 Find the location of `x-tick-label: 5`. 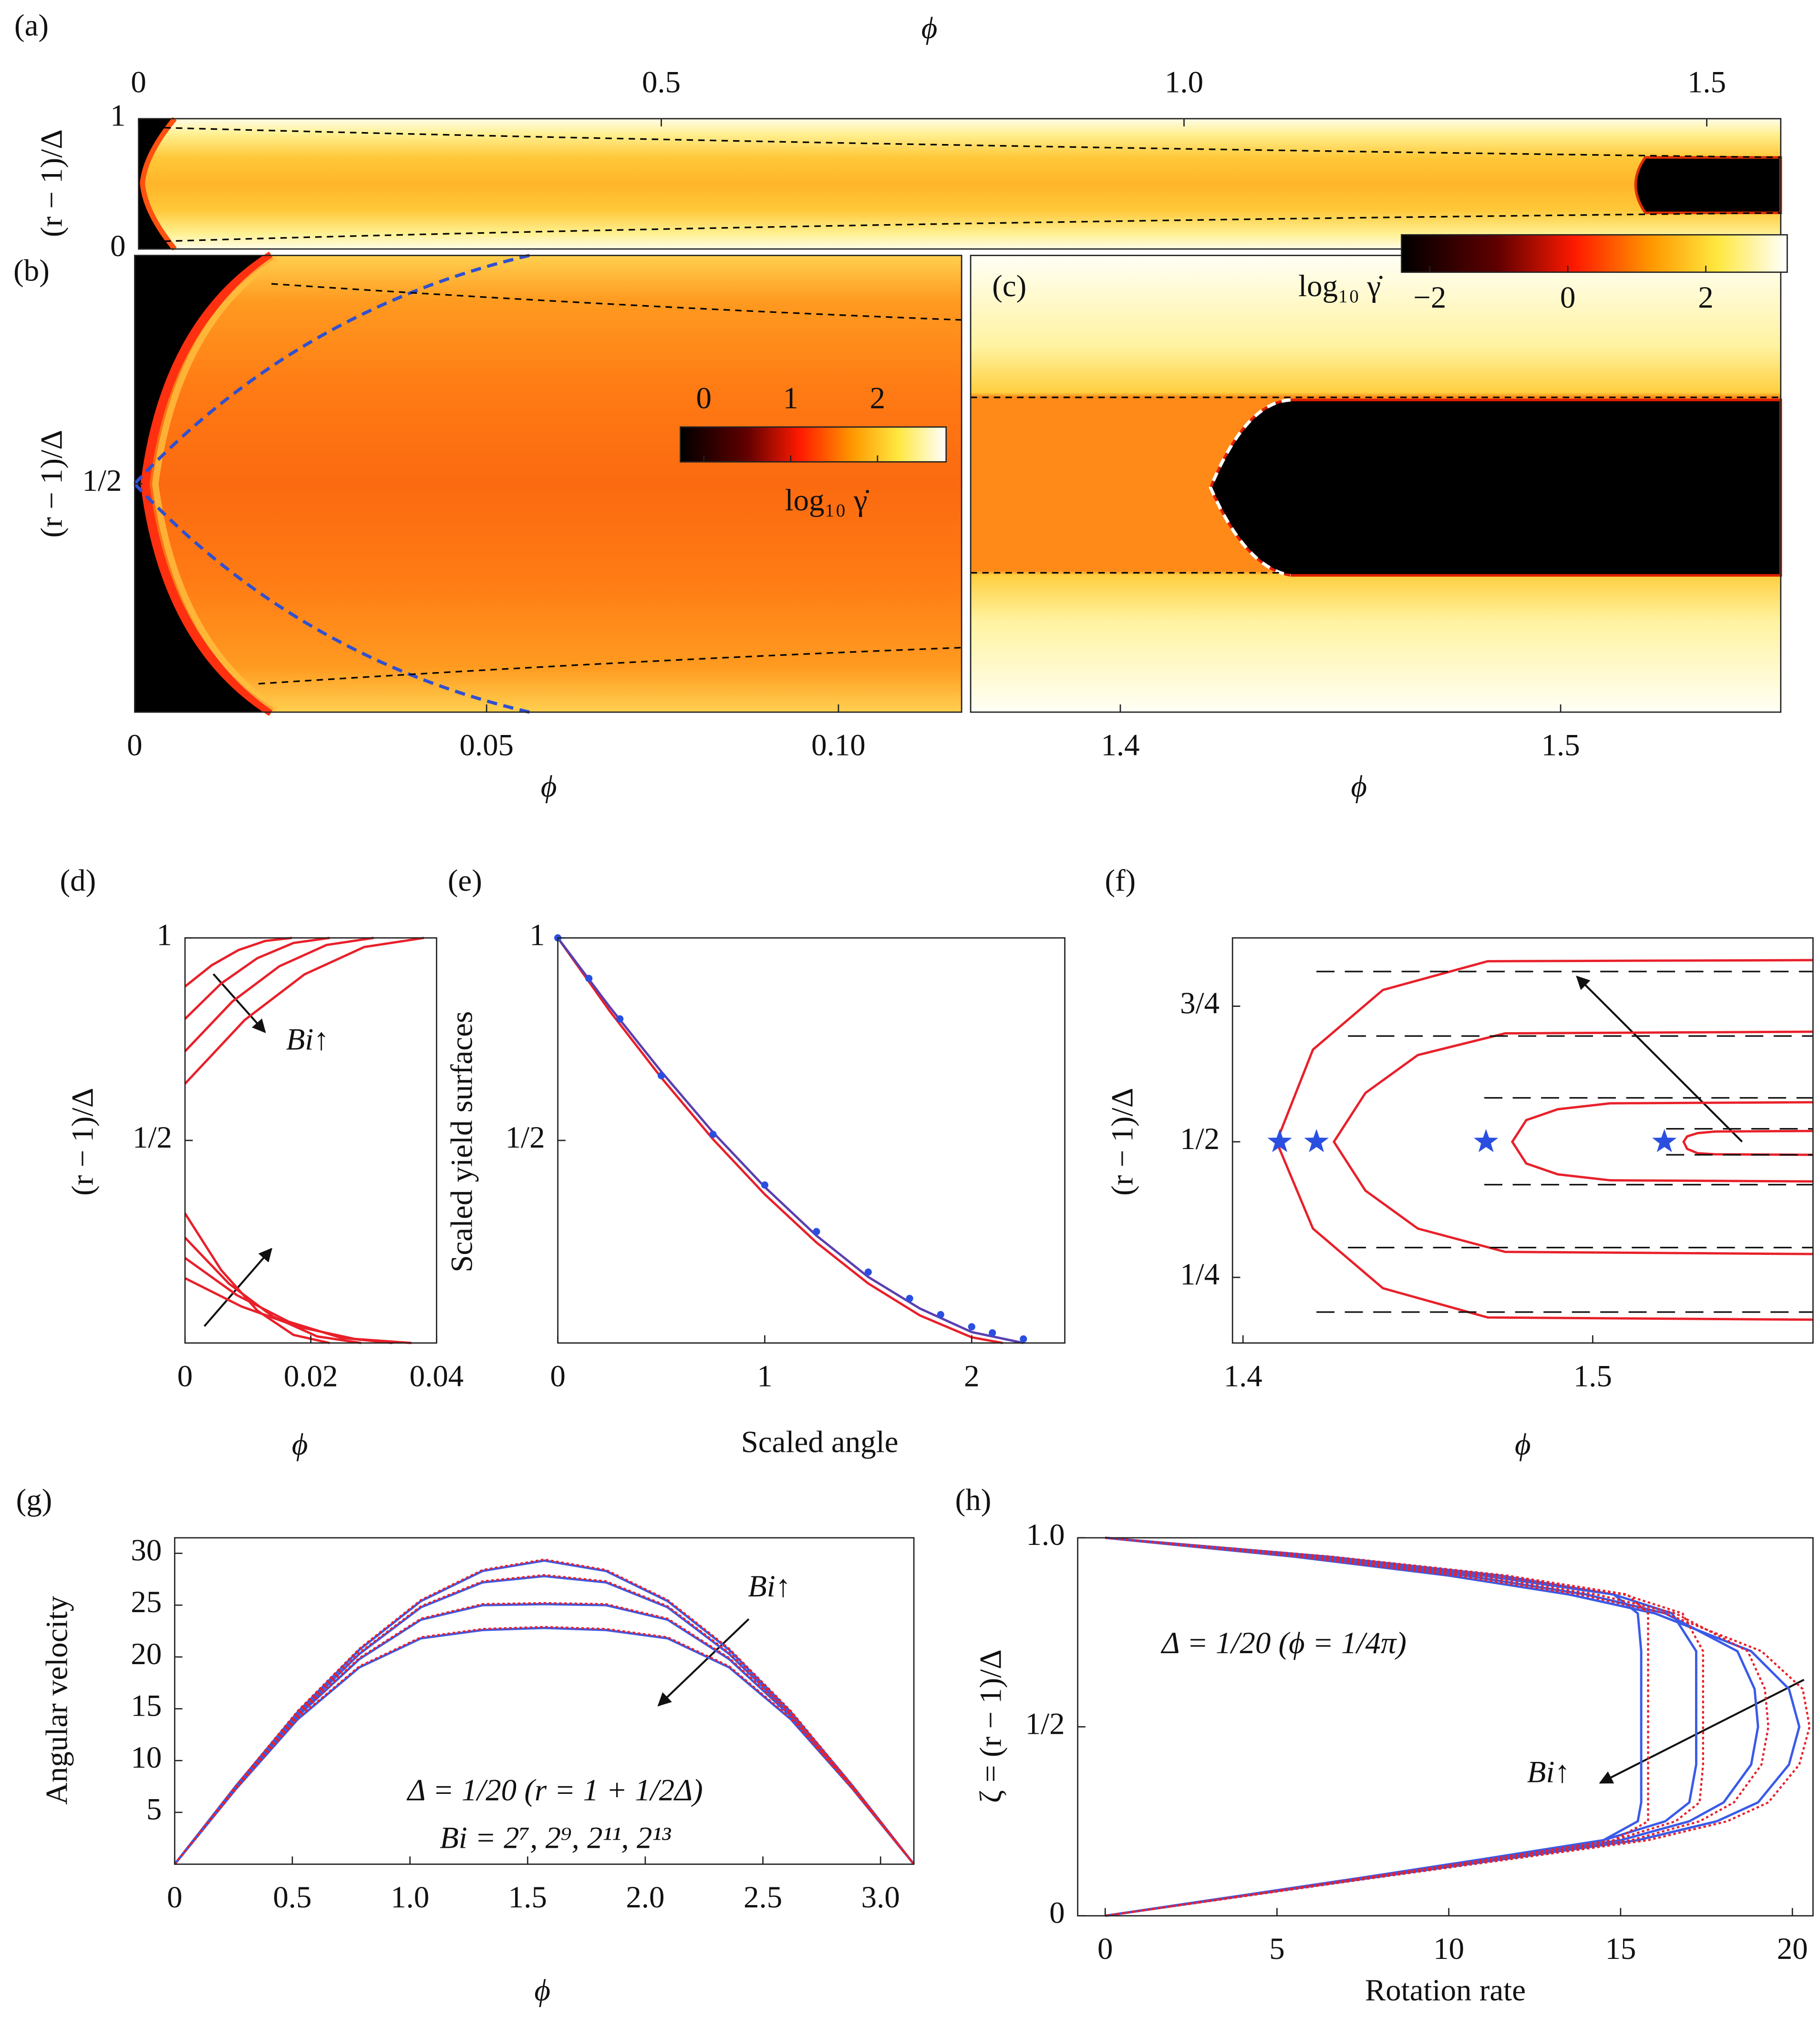

x-tick-label: 5 is located at coordinates (1276, 1949).